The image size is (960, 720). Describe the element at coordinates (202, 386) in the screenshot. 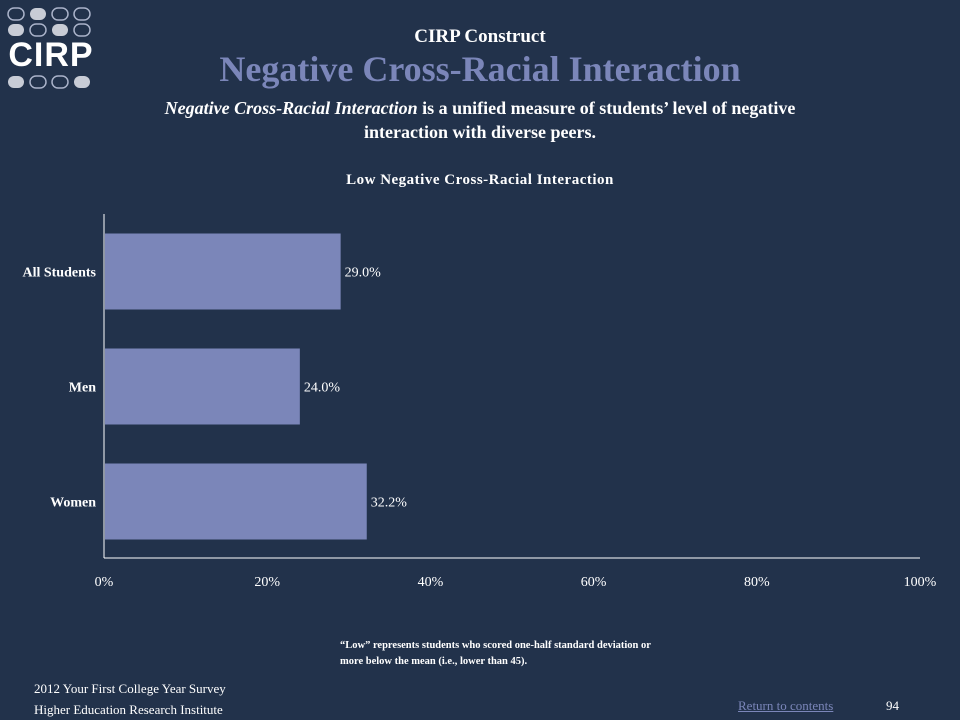

I see `bar-men` at that location.